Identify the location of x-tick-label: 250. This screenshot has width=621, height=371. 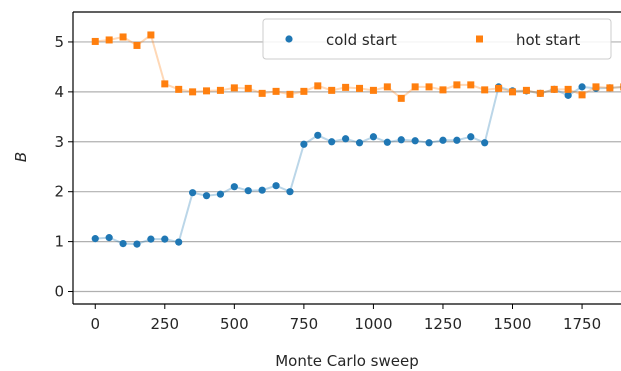
(164, 324).